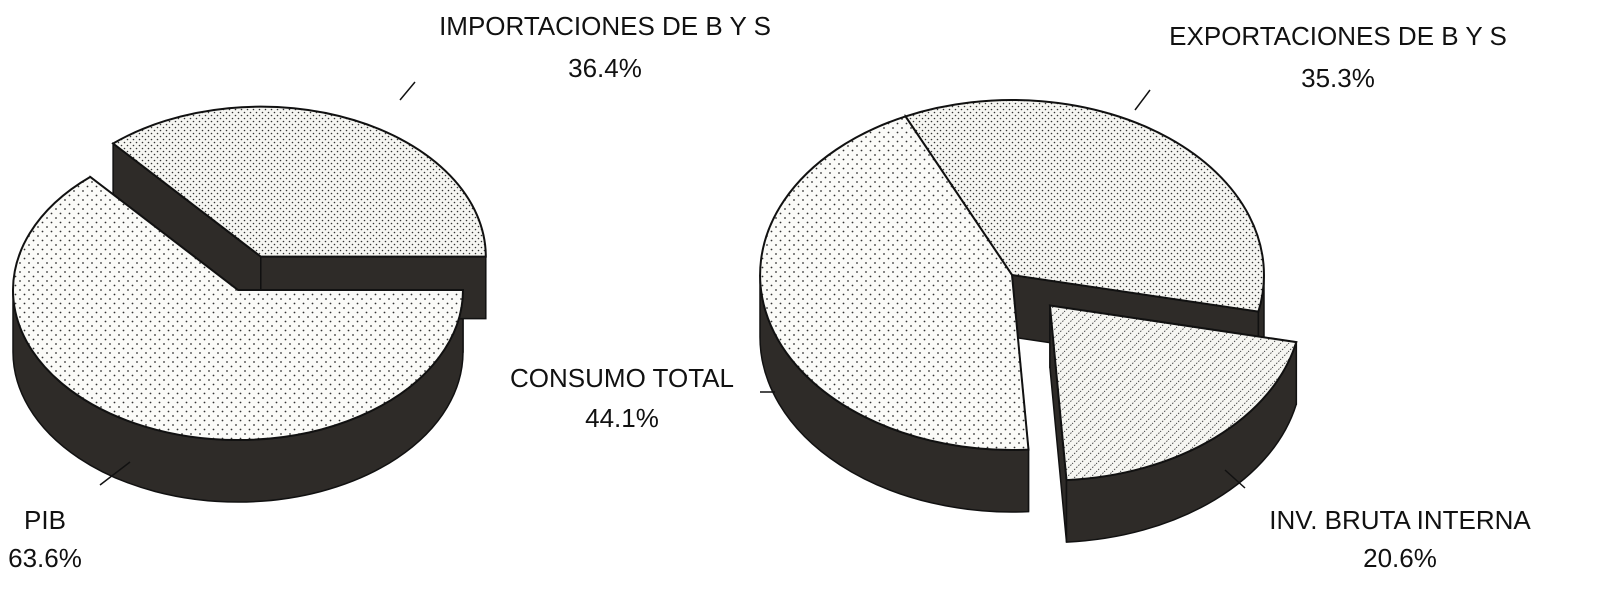 This screenshot has height=591, width=1612. Describe the element at coordinates (45, 520) in the screenshot. I see `slice-label: PIB` at that location.